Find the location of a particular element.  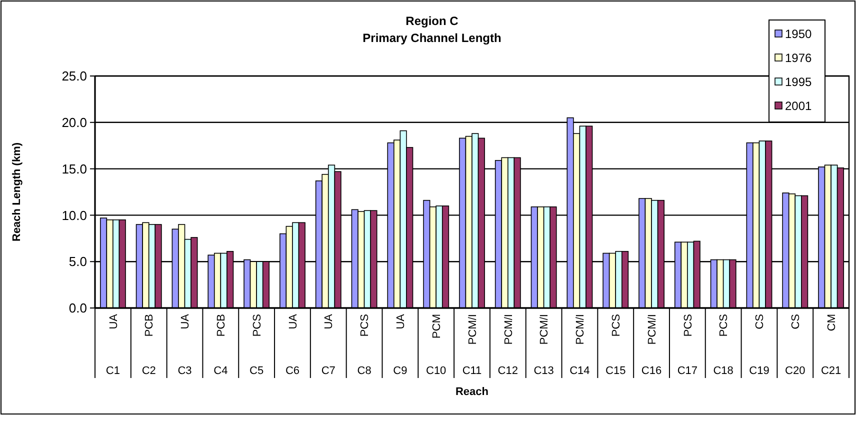

x-tick-label: C10 is located at coordinates (436, 371).